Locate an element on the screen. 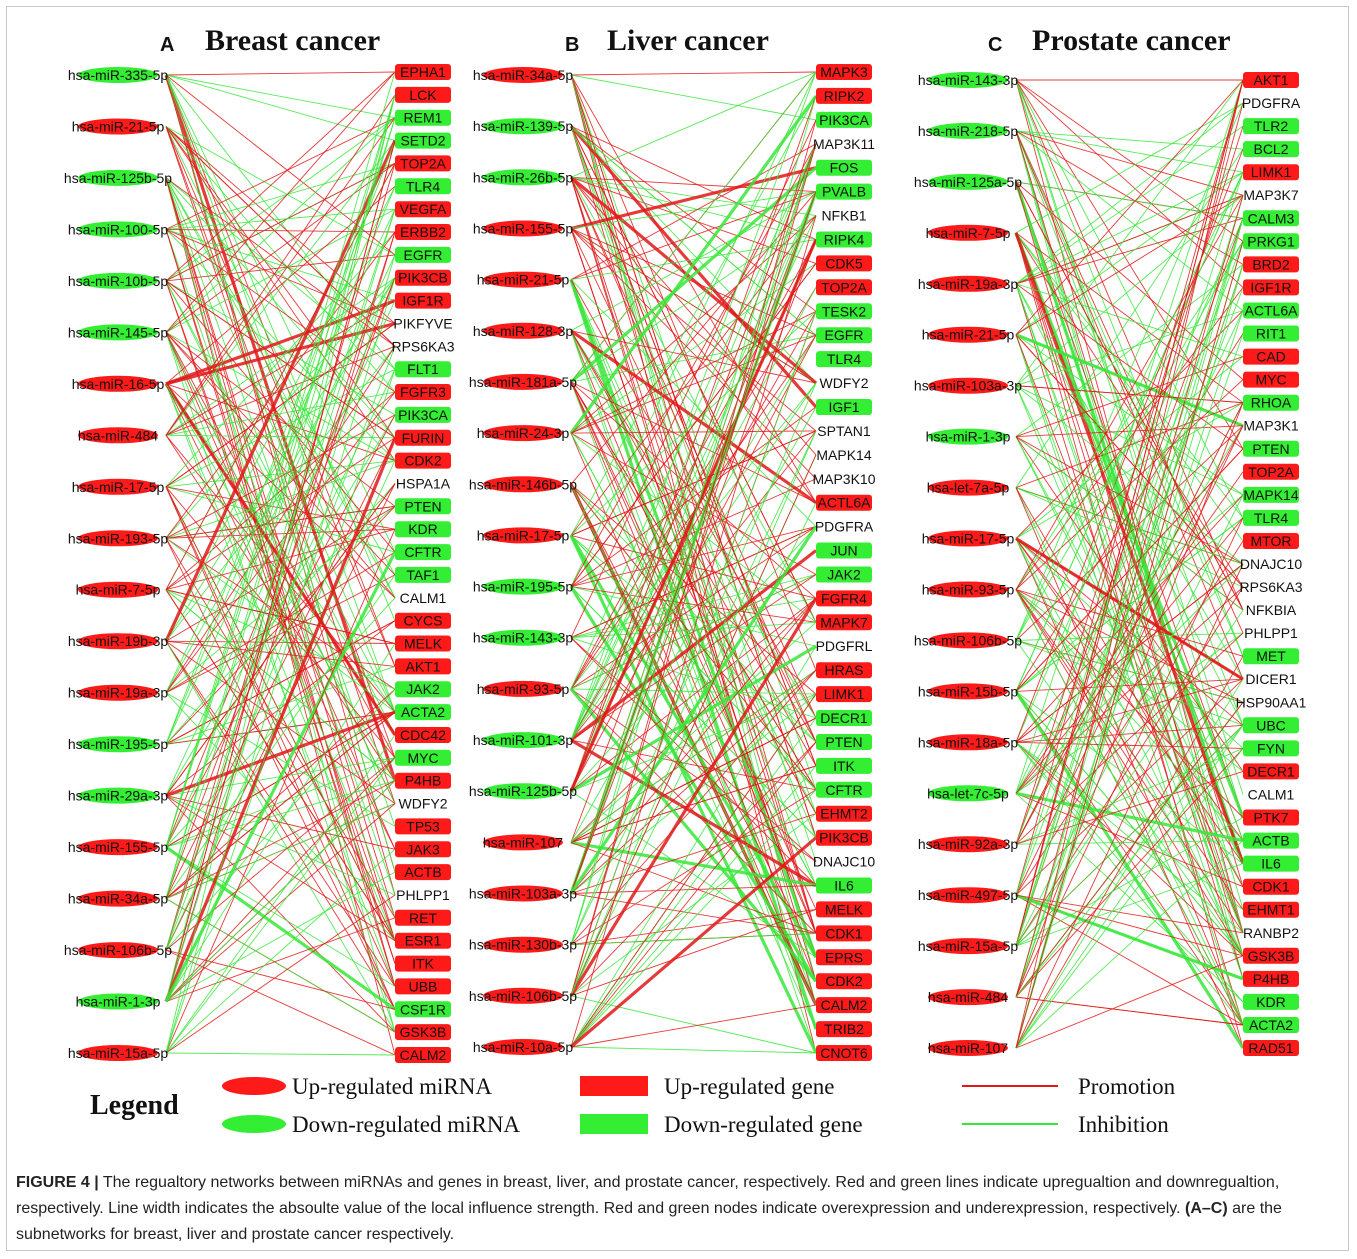 This screenshot has width=1357, height=1259. gene-node-label: IL6 is located at coordinates (1271, 864).